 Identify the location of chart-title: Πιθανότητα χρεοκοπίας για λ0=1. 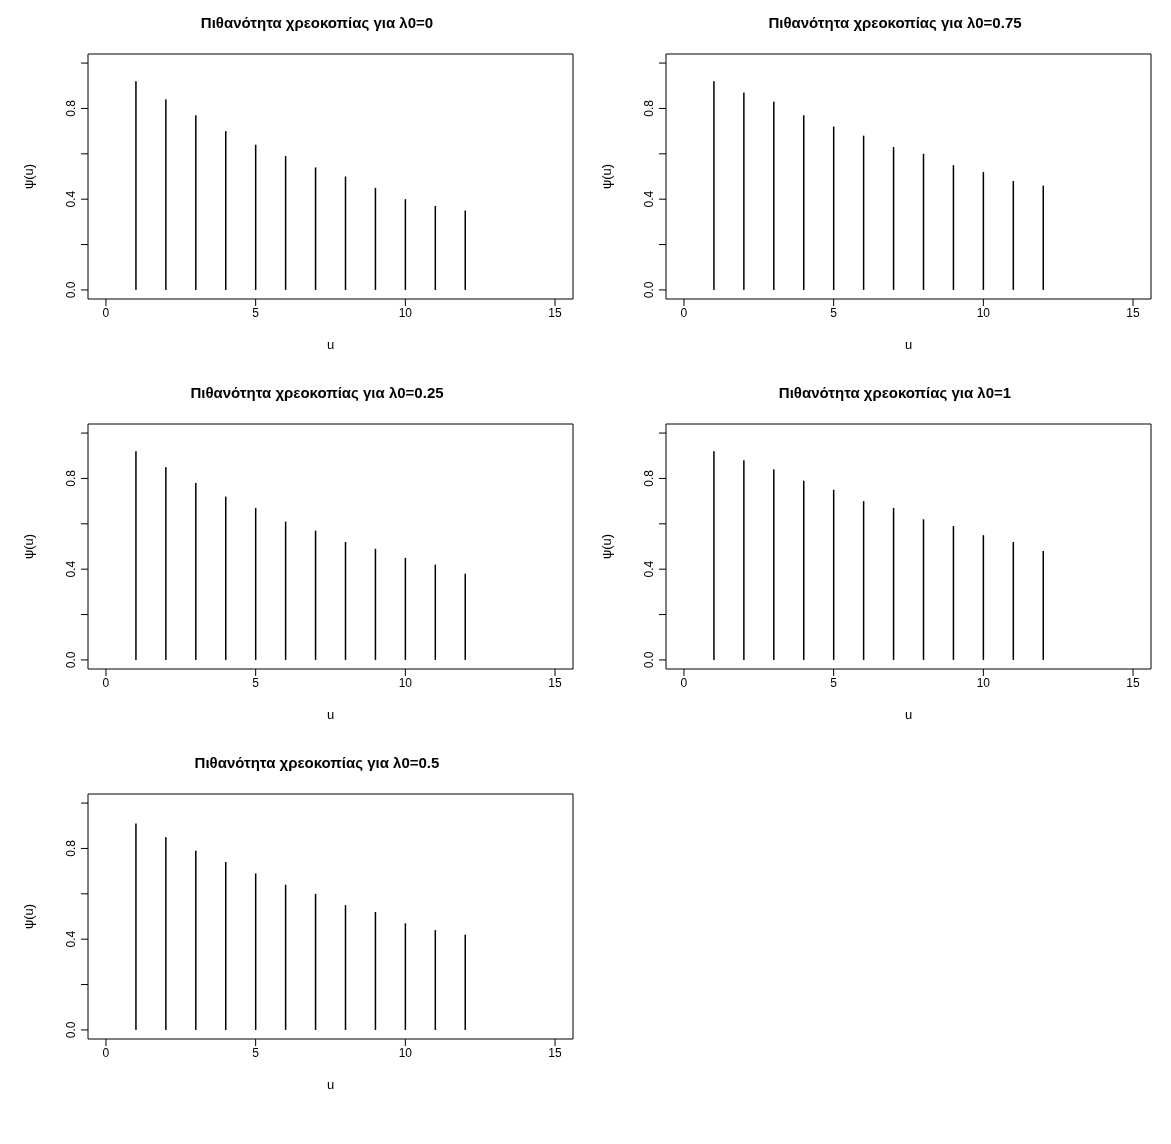
(895, 393).